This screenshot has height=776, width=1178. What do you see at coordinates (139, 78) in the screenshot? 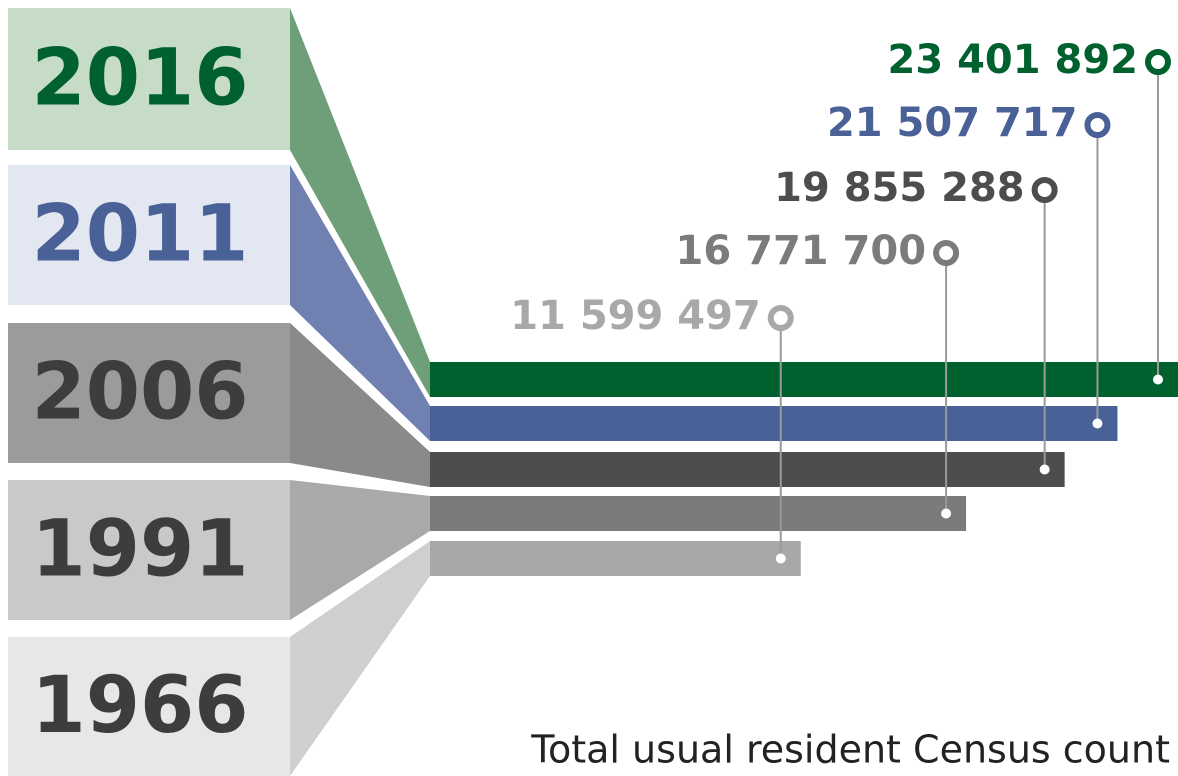
I see `category-label: 2016` at bounding box center [139, 78].